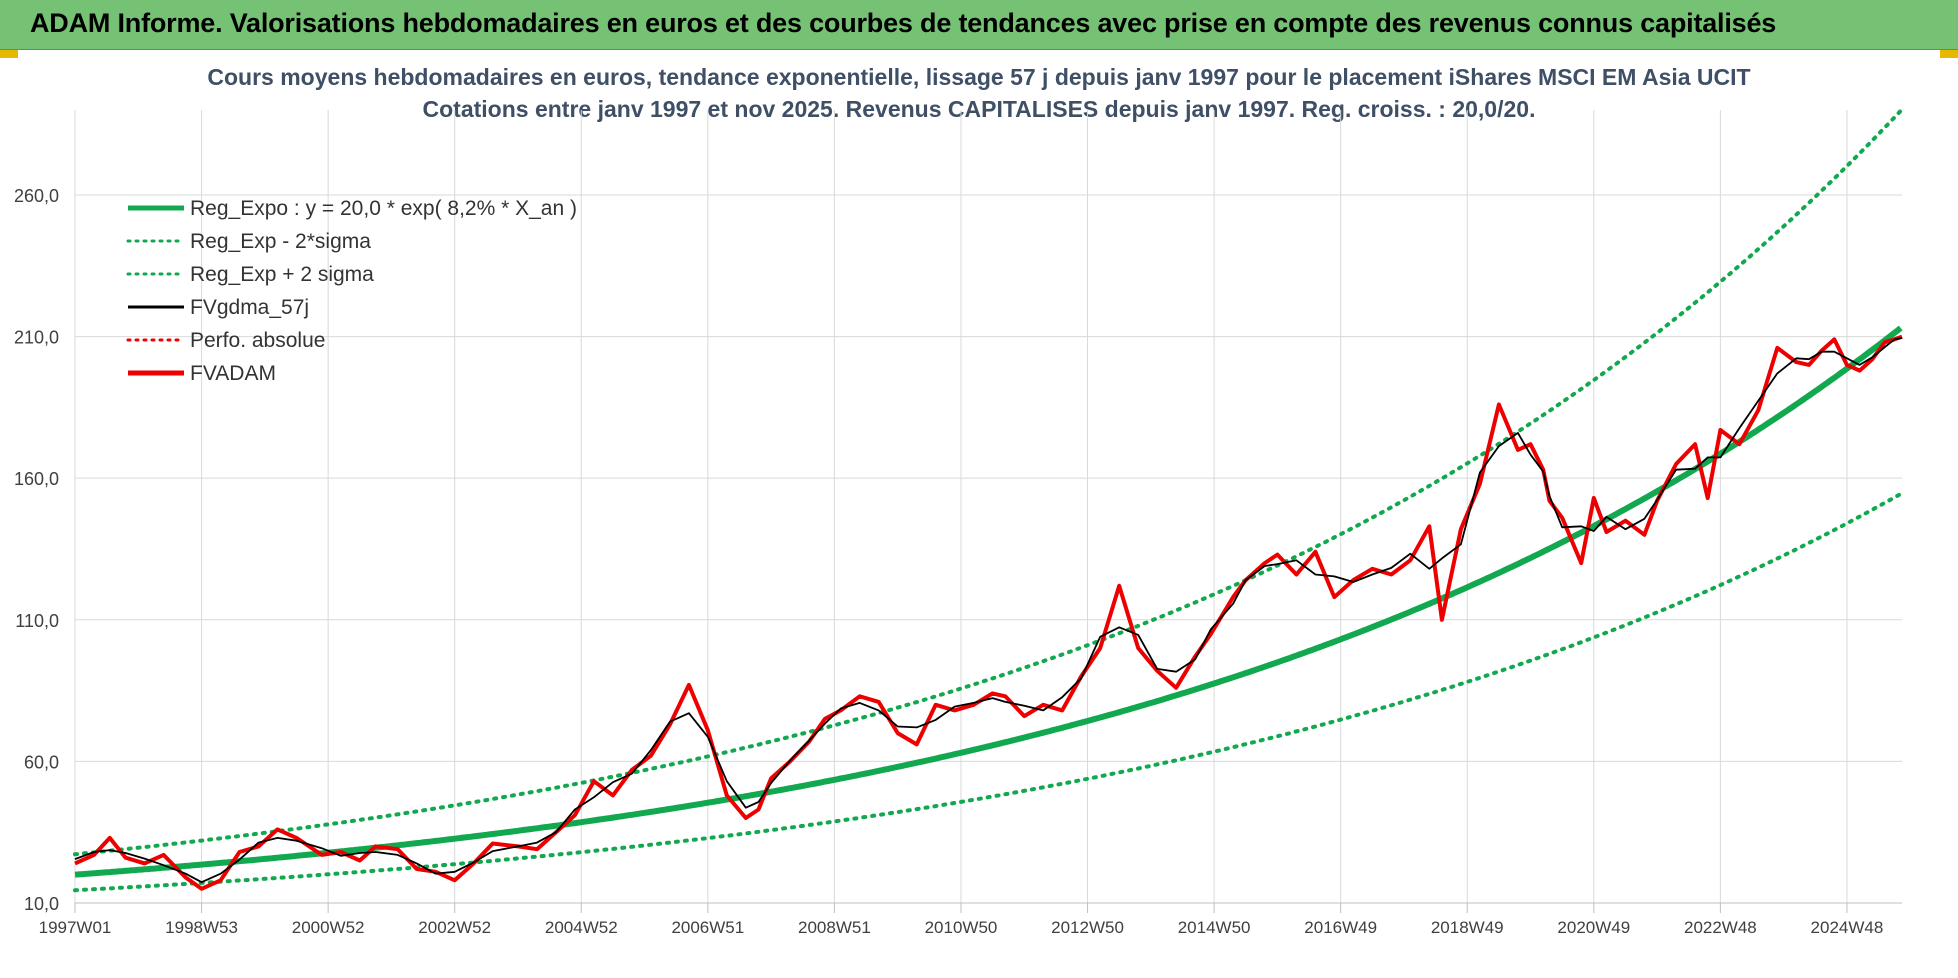 This screenshot has height=978, width=1958. I want to click on legend-label: FVADAM, so click(233, 373).